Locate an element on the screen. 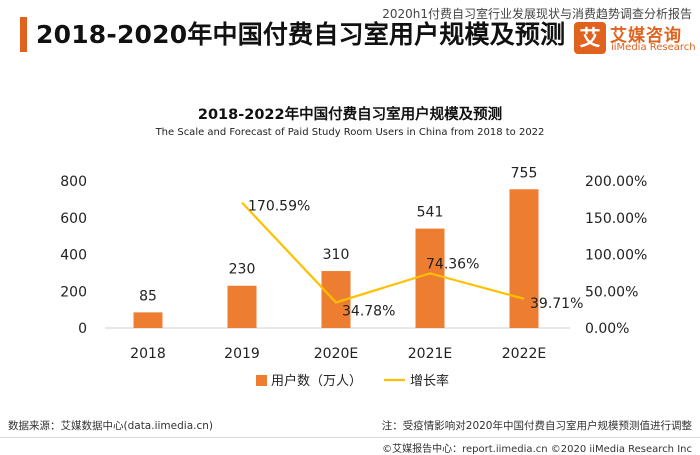  y-left-tick-label: 600 is located at coordinates (73, 219).